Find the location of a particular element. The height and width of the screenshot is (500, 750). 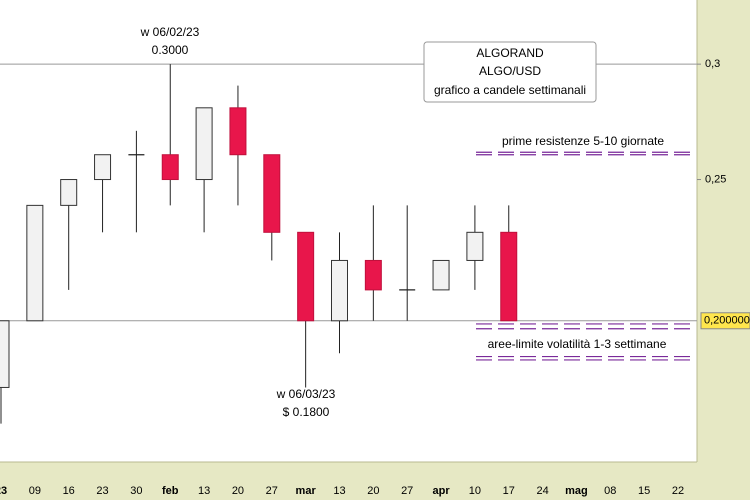

x-tick-label: 09 is located at coordinates (35, 491).